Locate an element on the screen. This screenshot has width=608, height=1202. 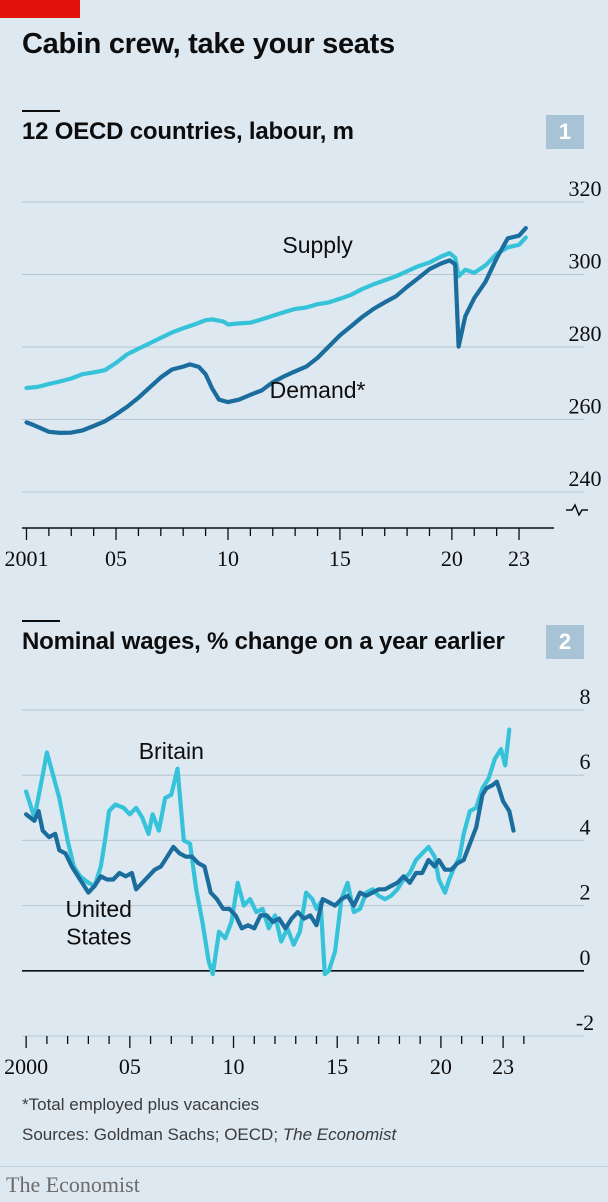
chart1-xtick-label: 15 is located at coordinates (340, 558).